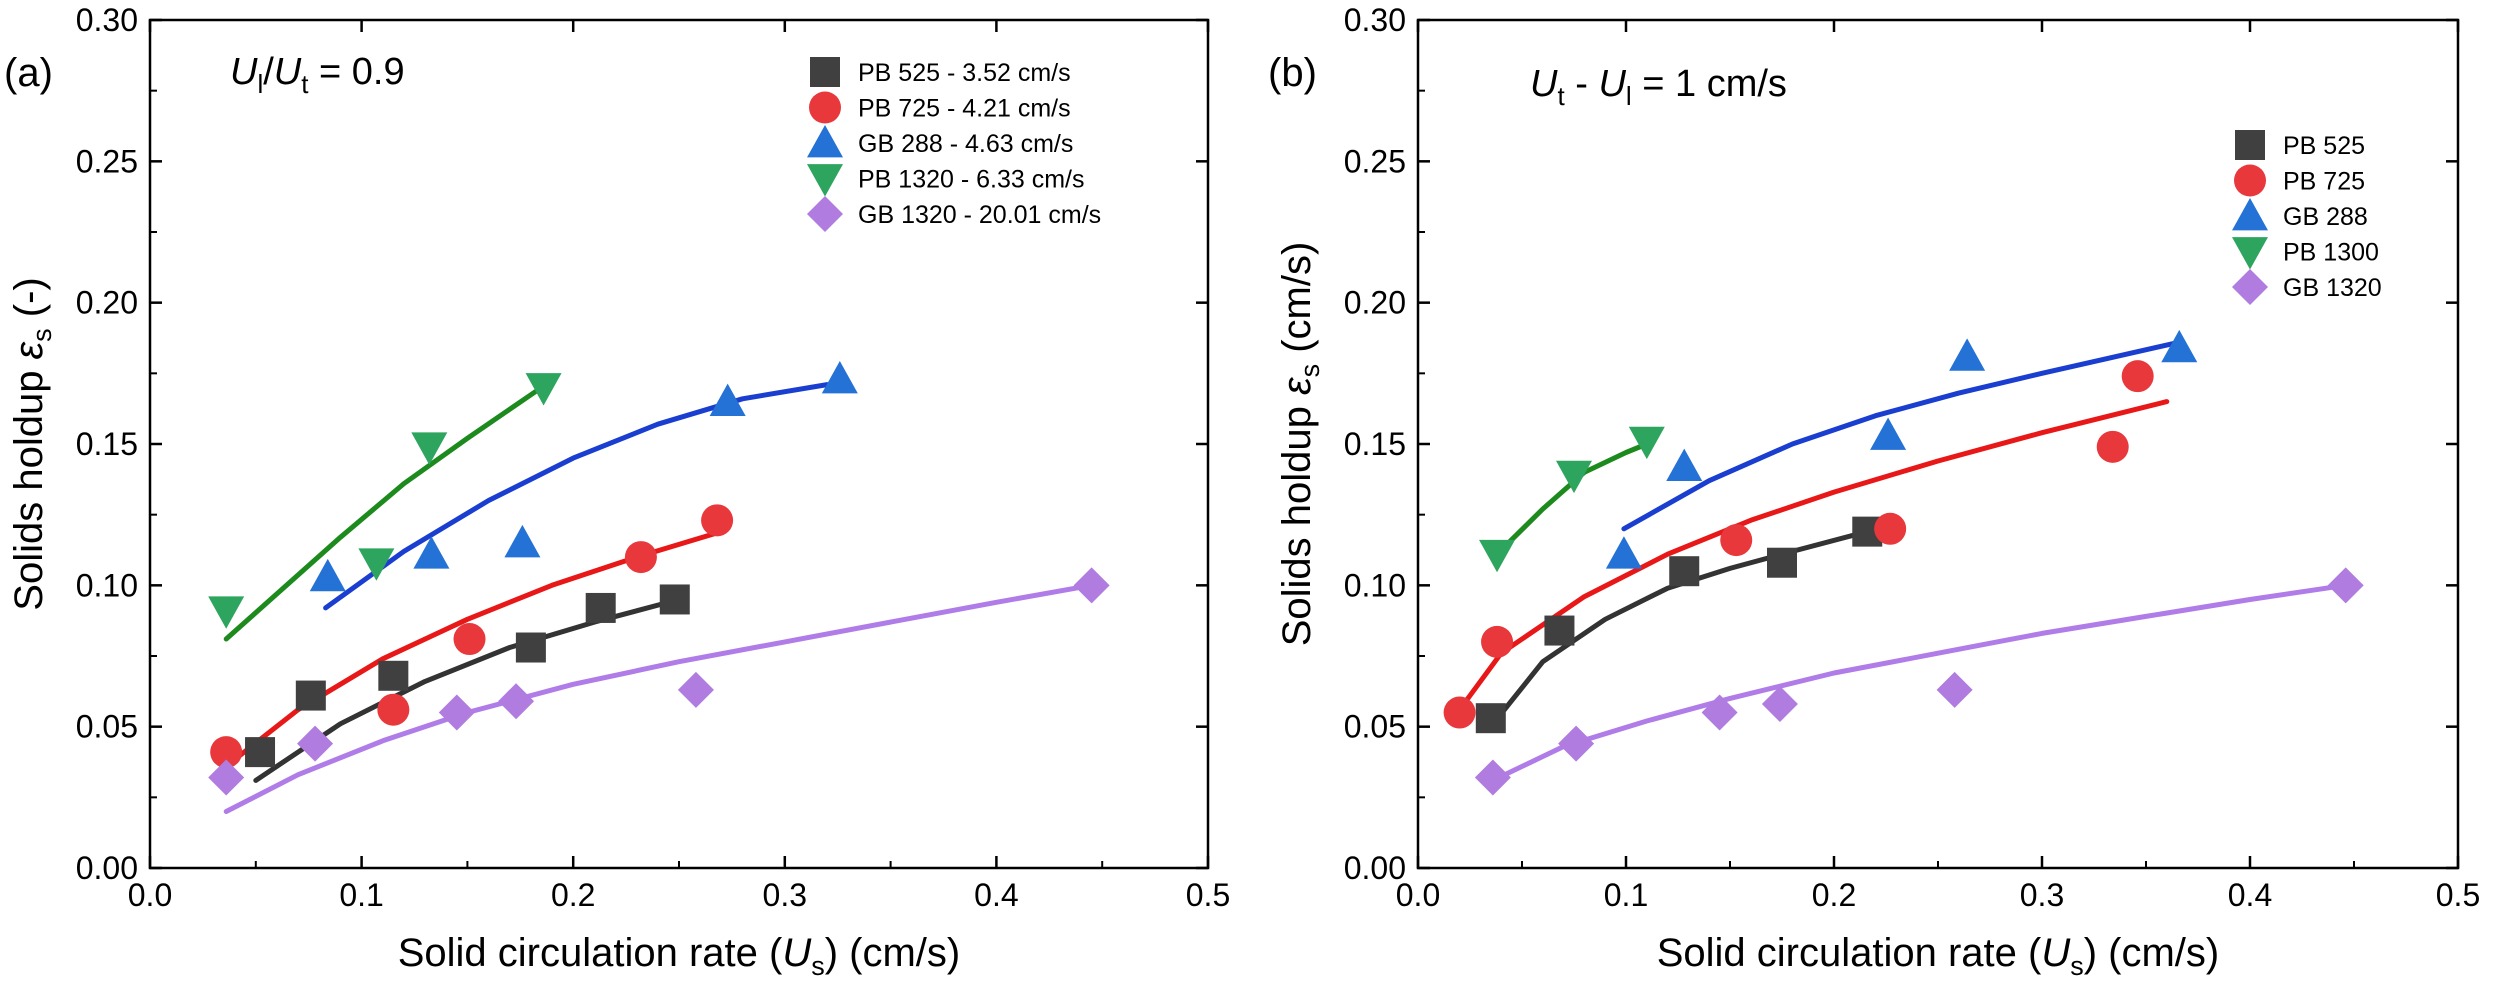  I want to click on panel-label: (b), so click(1292, 73).